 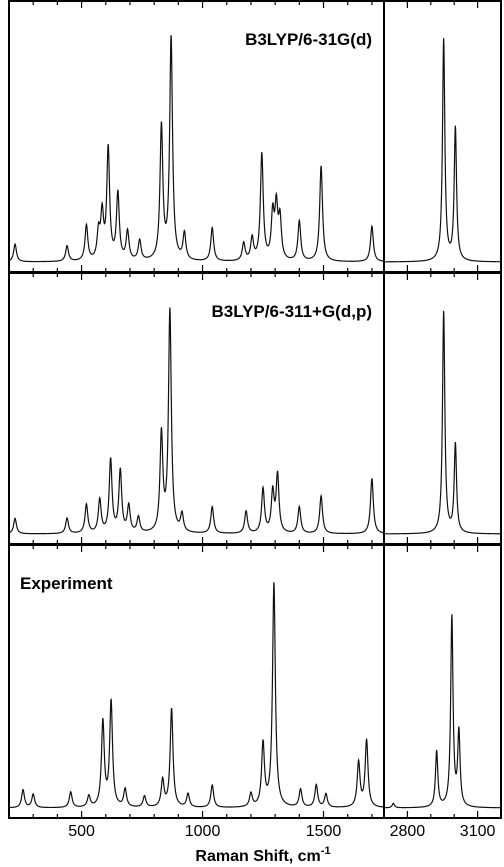 What do you see at coordinates (203, 831) in the screenshot?
I see `x-tick-label: 1000` at bounding box center [203, 831].